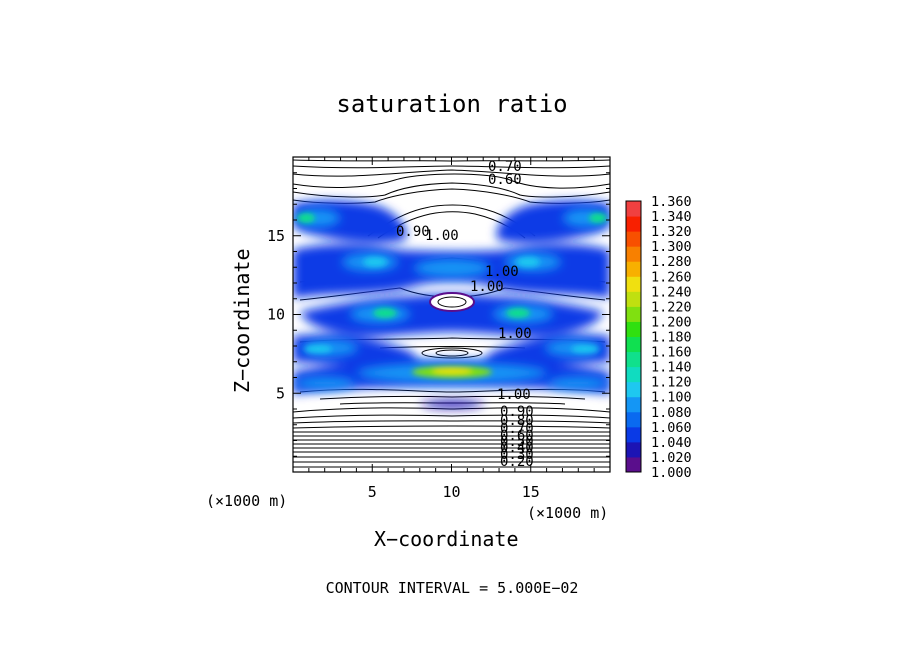 This screenshot has width=904, height=658. I want to click on supersaturation-fills, so click(451, 304).